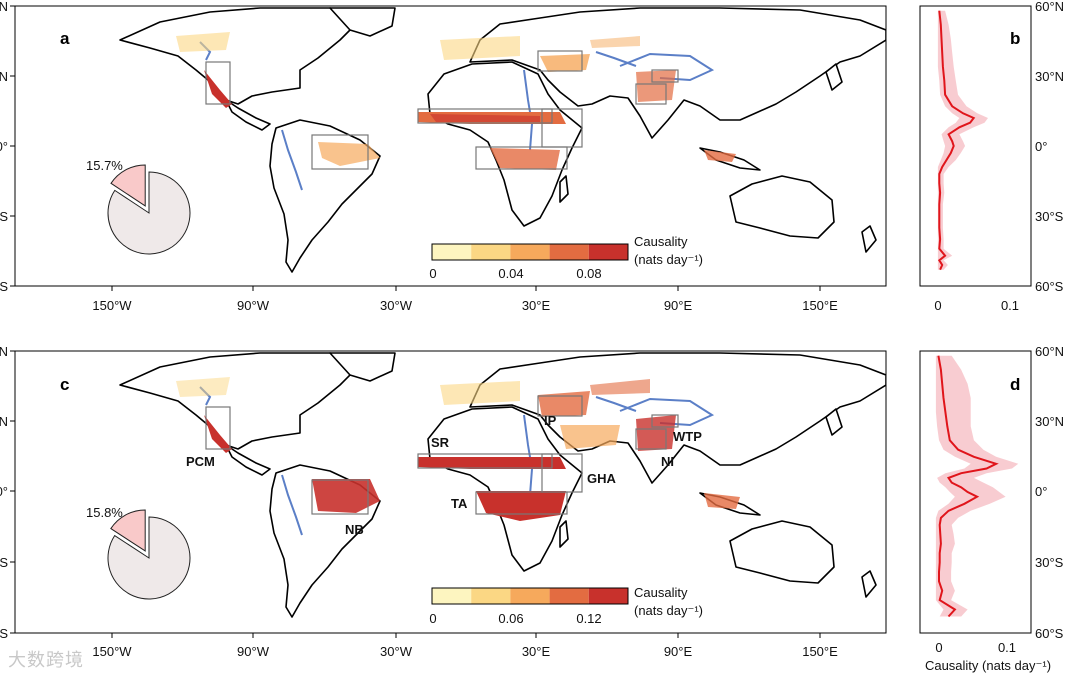 Image resolution: width=1080 pixels, height=682 pixels. Describe the element at coordinates (465, 305) in the screenshot. I see `map-a-xtick-labels: 150°W 90°W 30°W 30°E 90°E 150°E` at that location.